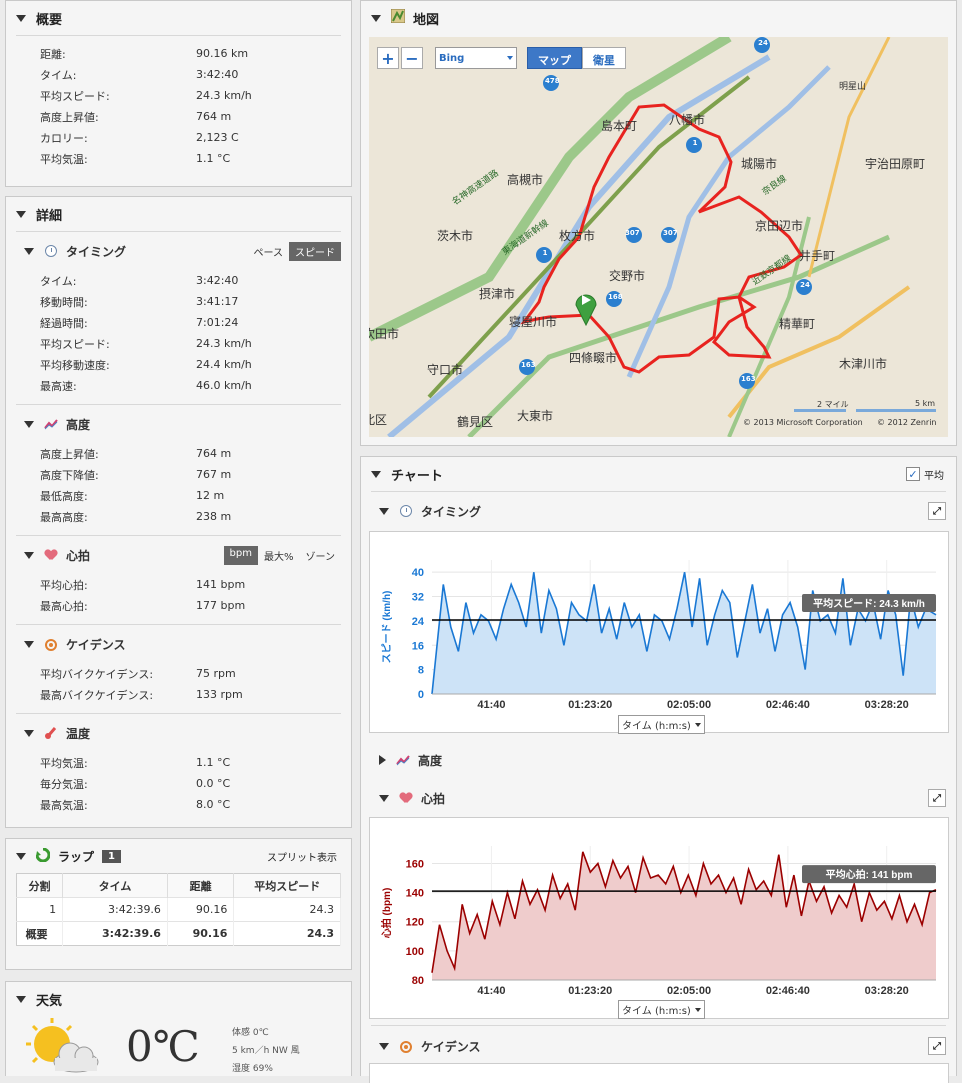  I want to click on stat-value: 7:01:24, so click(217, 322).